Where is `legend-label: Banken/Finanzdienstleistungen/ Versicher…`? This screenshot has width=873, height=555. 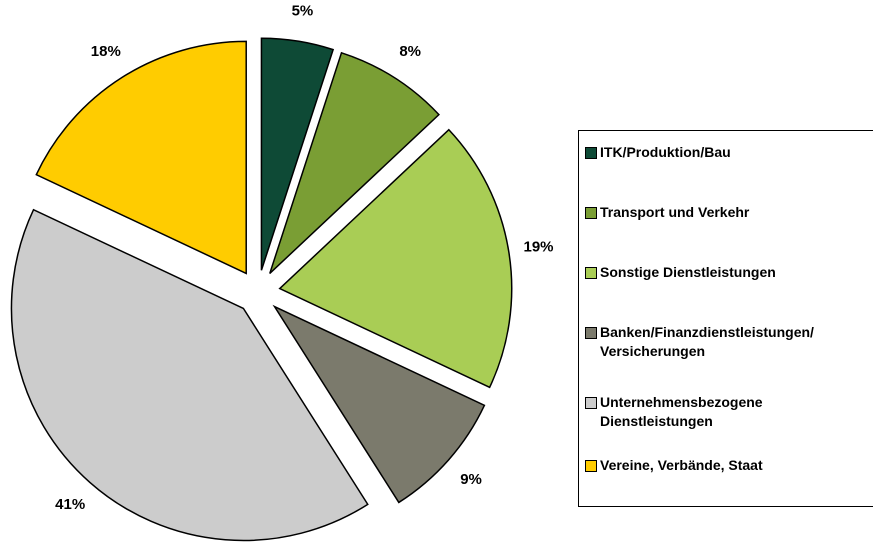
legend-label: Banken/Finanzdienstleistungen/ Versicher… is located at coordinates (707, 341).